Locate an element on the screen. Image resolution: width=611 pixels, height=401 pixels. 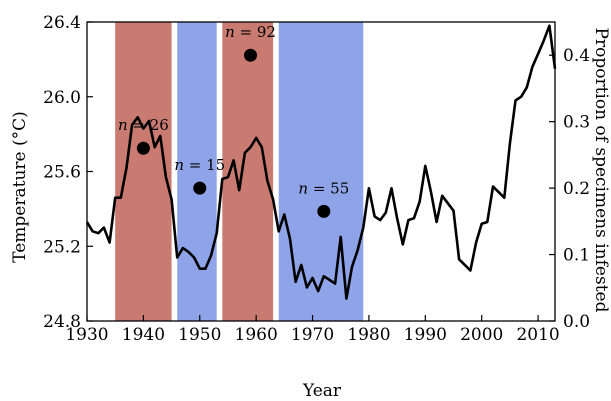
left-y-axis-title: Temperature (°C) is located at coordinates (20, 187).